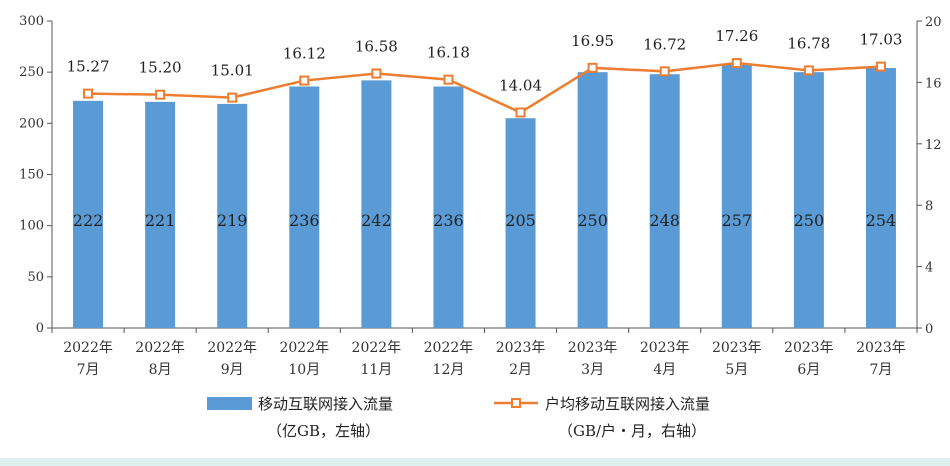 This screenshot has width=950, height=466. I want to click on y-left-tick-label: 200, so click(31, 123).